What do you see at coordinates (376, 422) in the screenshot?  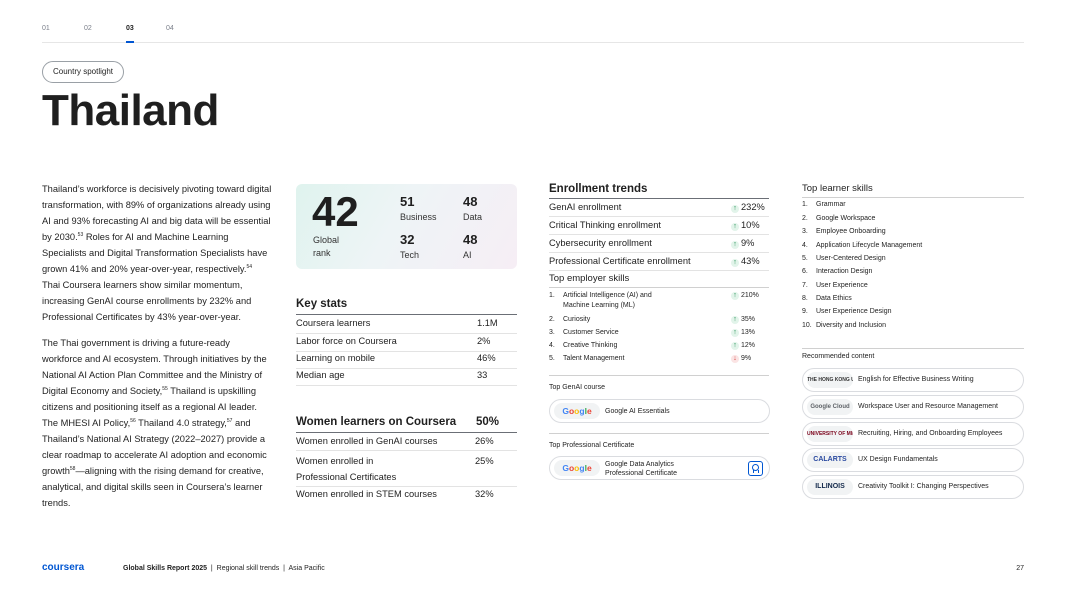 I see `women-learners-heading: Women learners on Coursera` at bounding box center [376, 422].